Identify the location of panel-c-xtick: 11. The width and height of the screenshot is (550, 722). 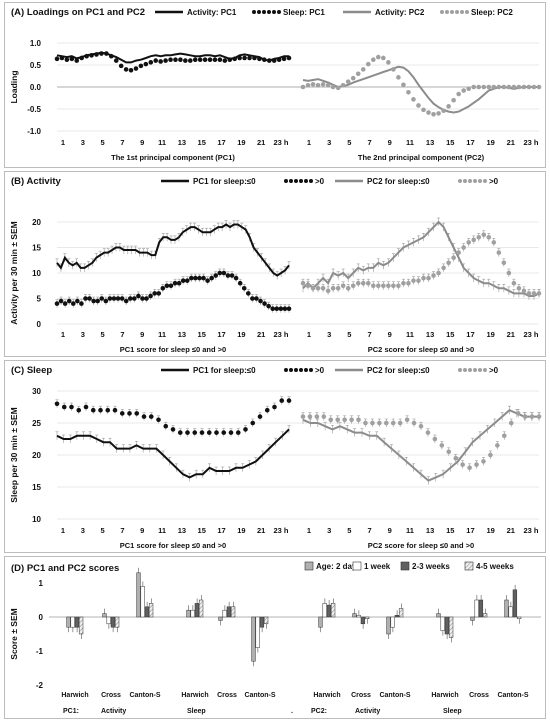
(162, 530).